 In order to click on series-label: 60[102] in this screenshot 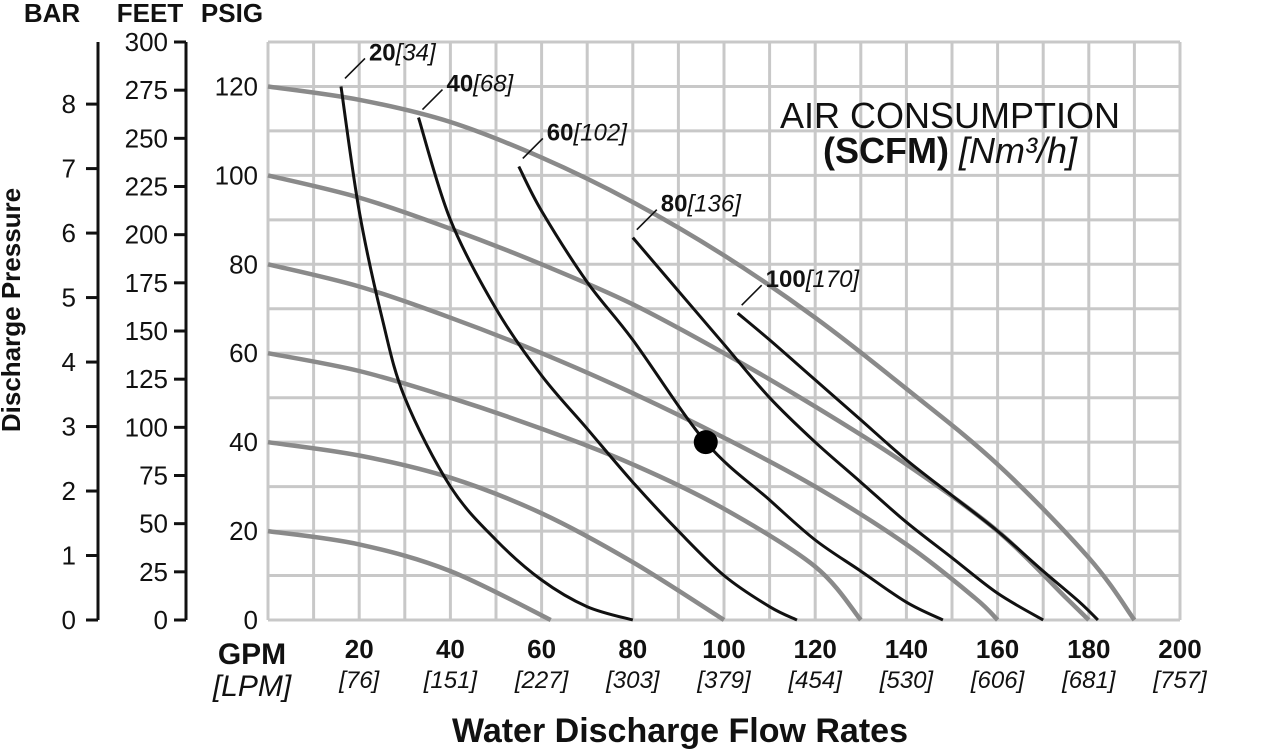, I will do `click(587, 132)`.